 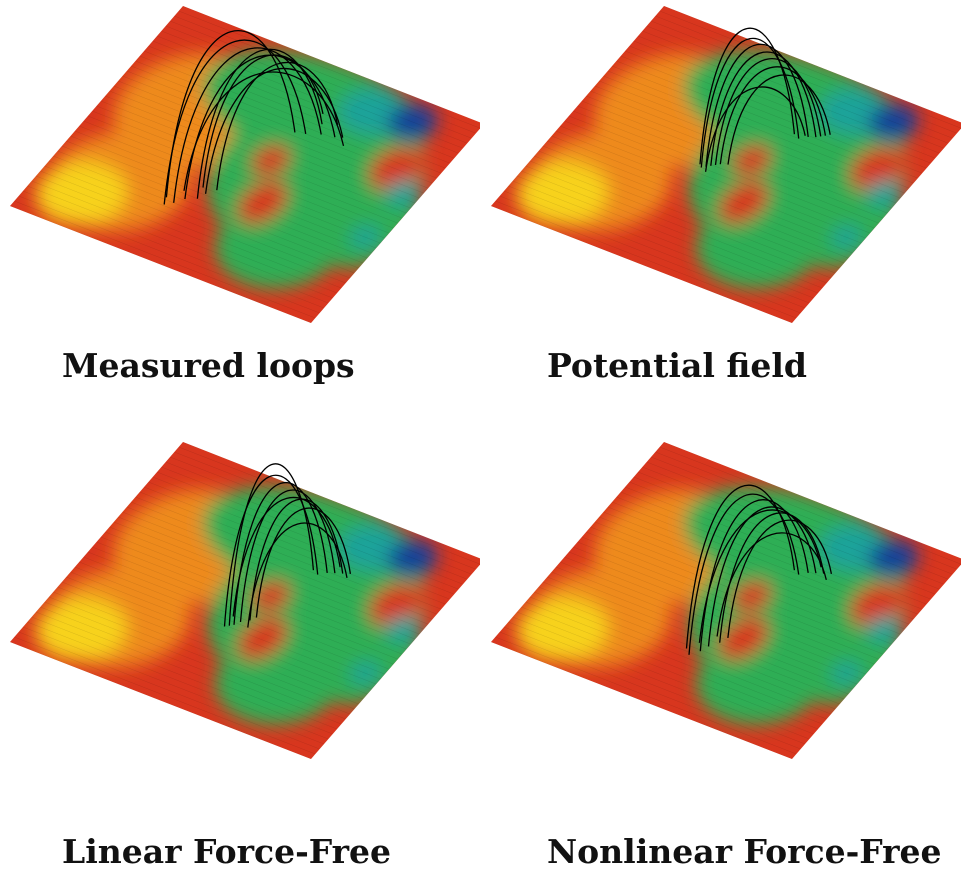 What do you see at coordinates (227, 851) in the screenshot?
I see `panel-caption: Linear Force-Free` at bounding box center [227, 851].